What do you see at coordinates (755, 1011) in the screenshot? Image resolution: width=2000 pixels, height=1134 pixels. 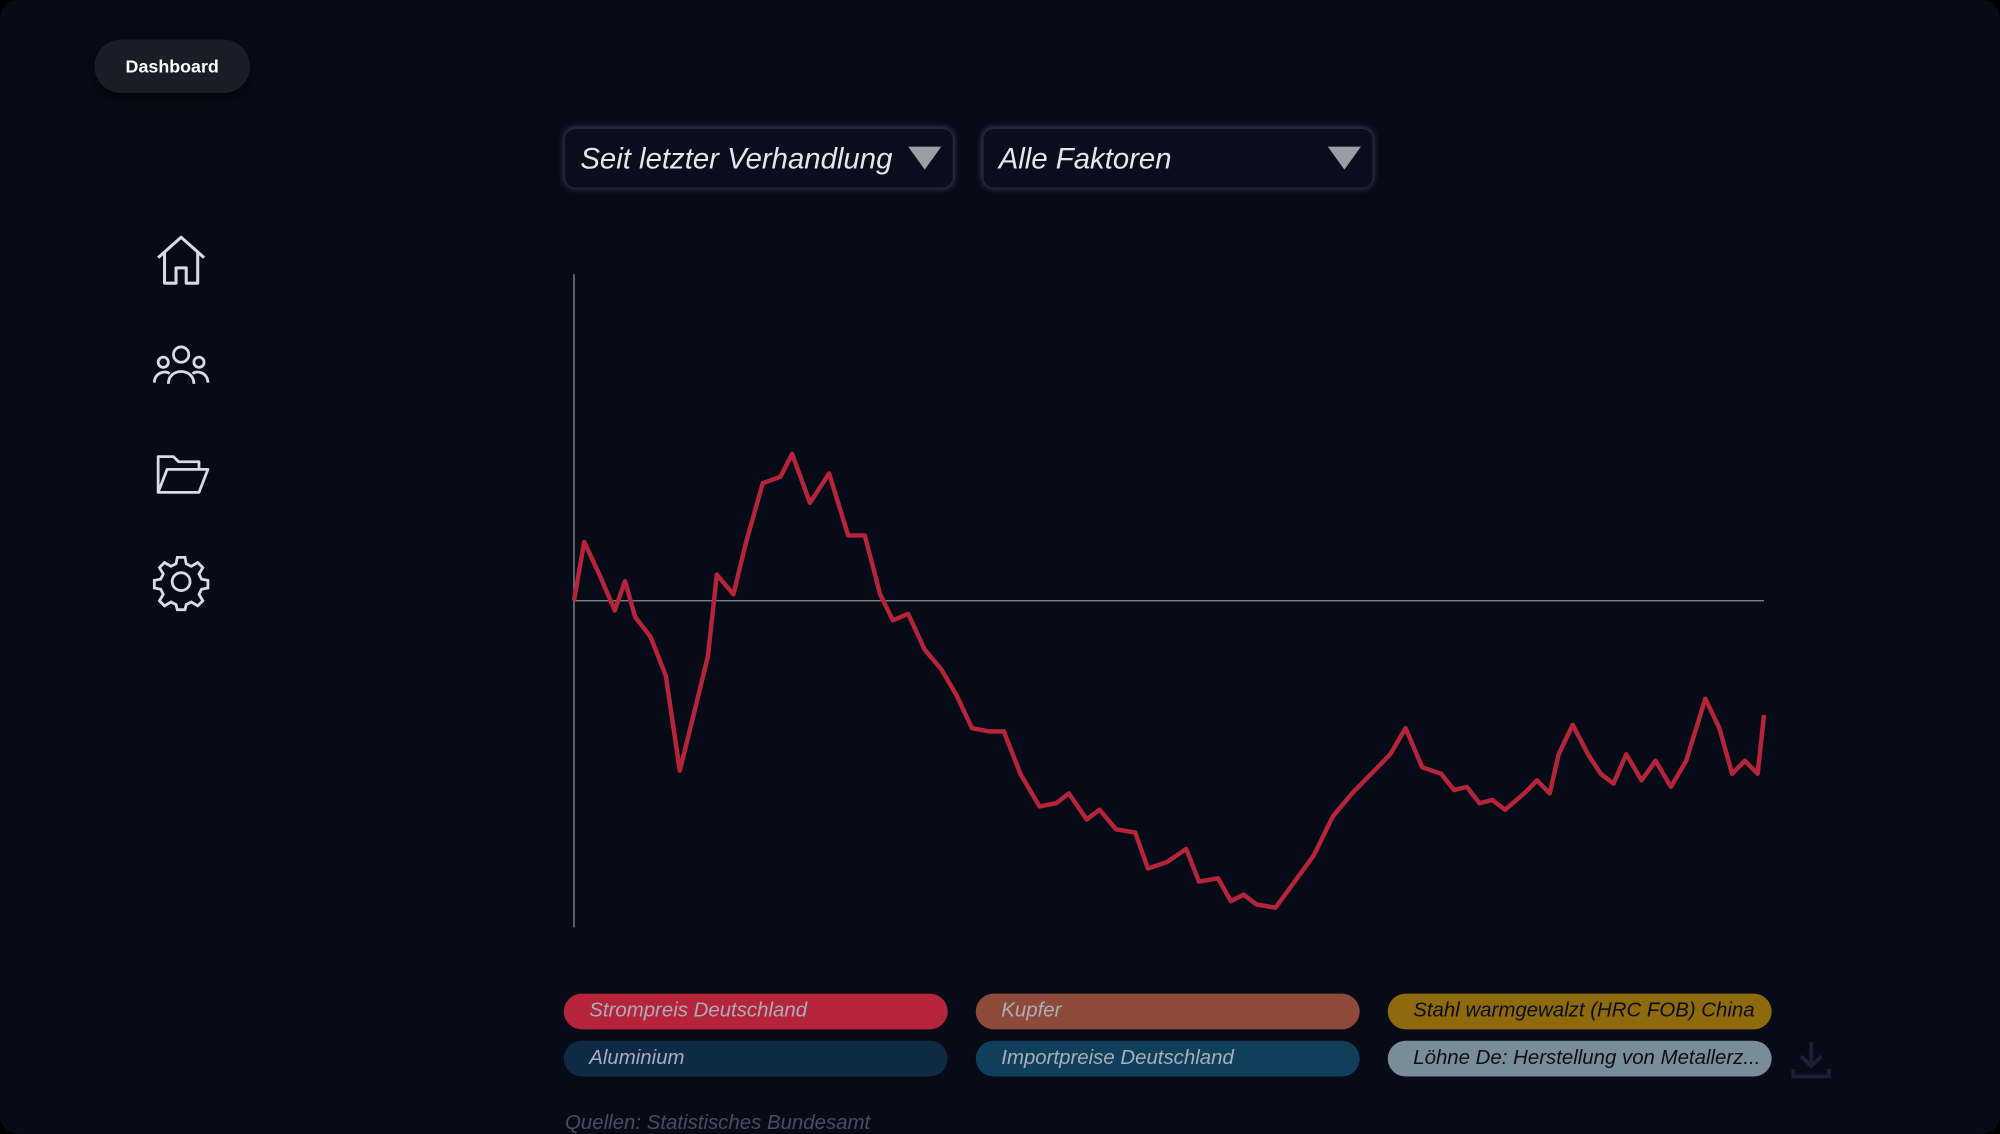 I see `legend-item: Strompreis Deutschland` at bounding box center [755, 1011].